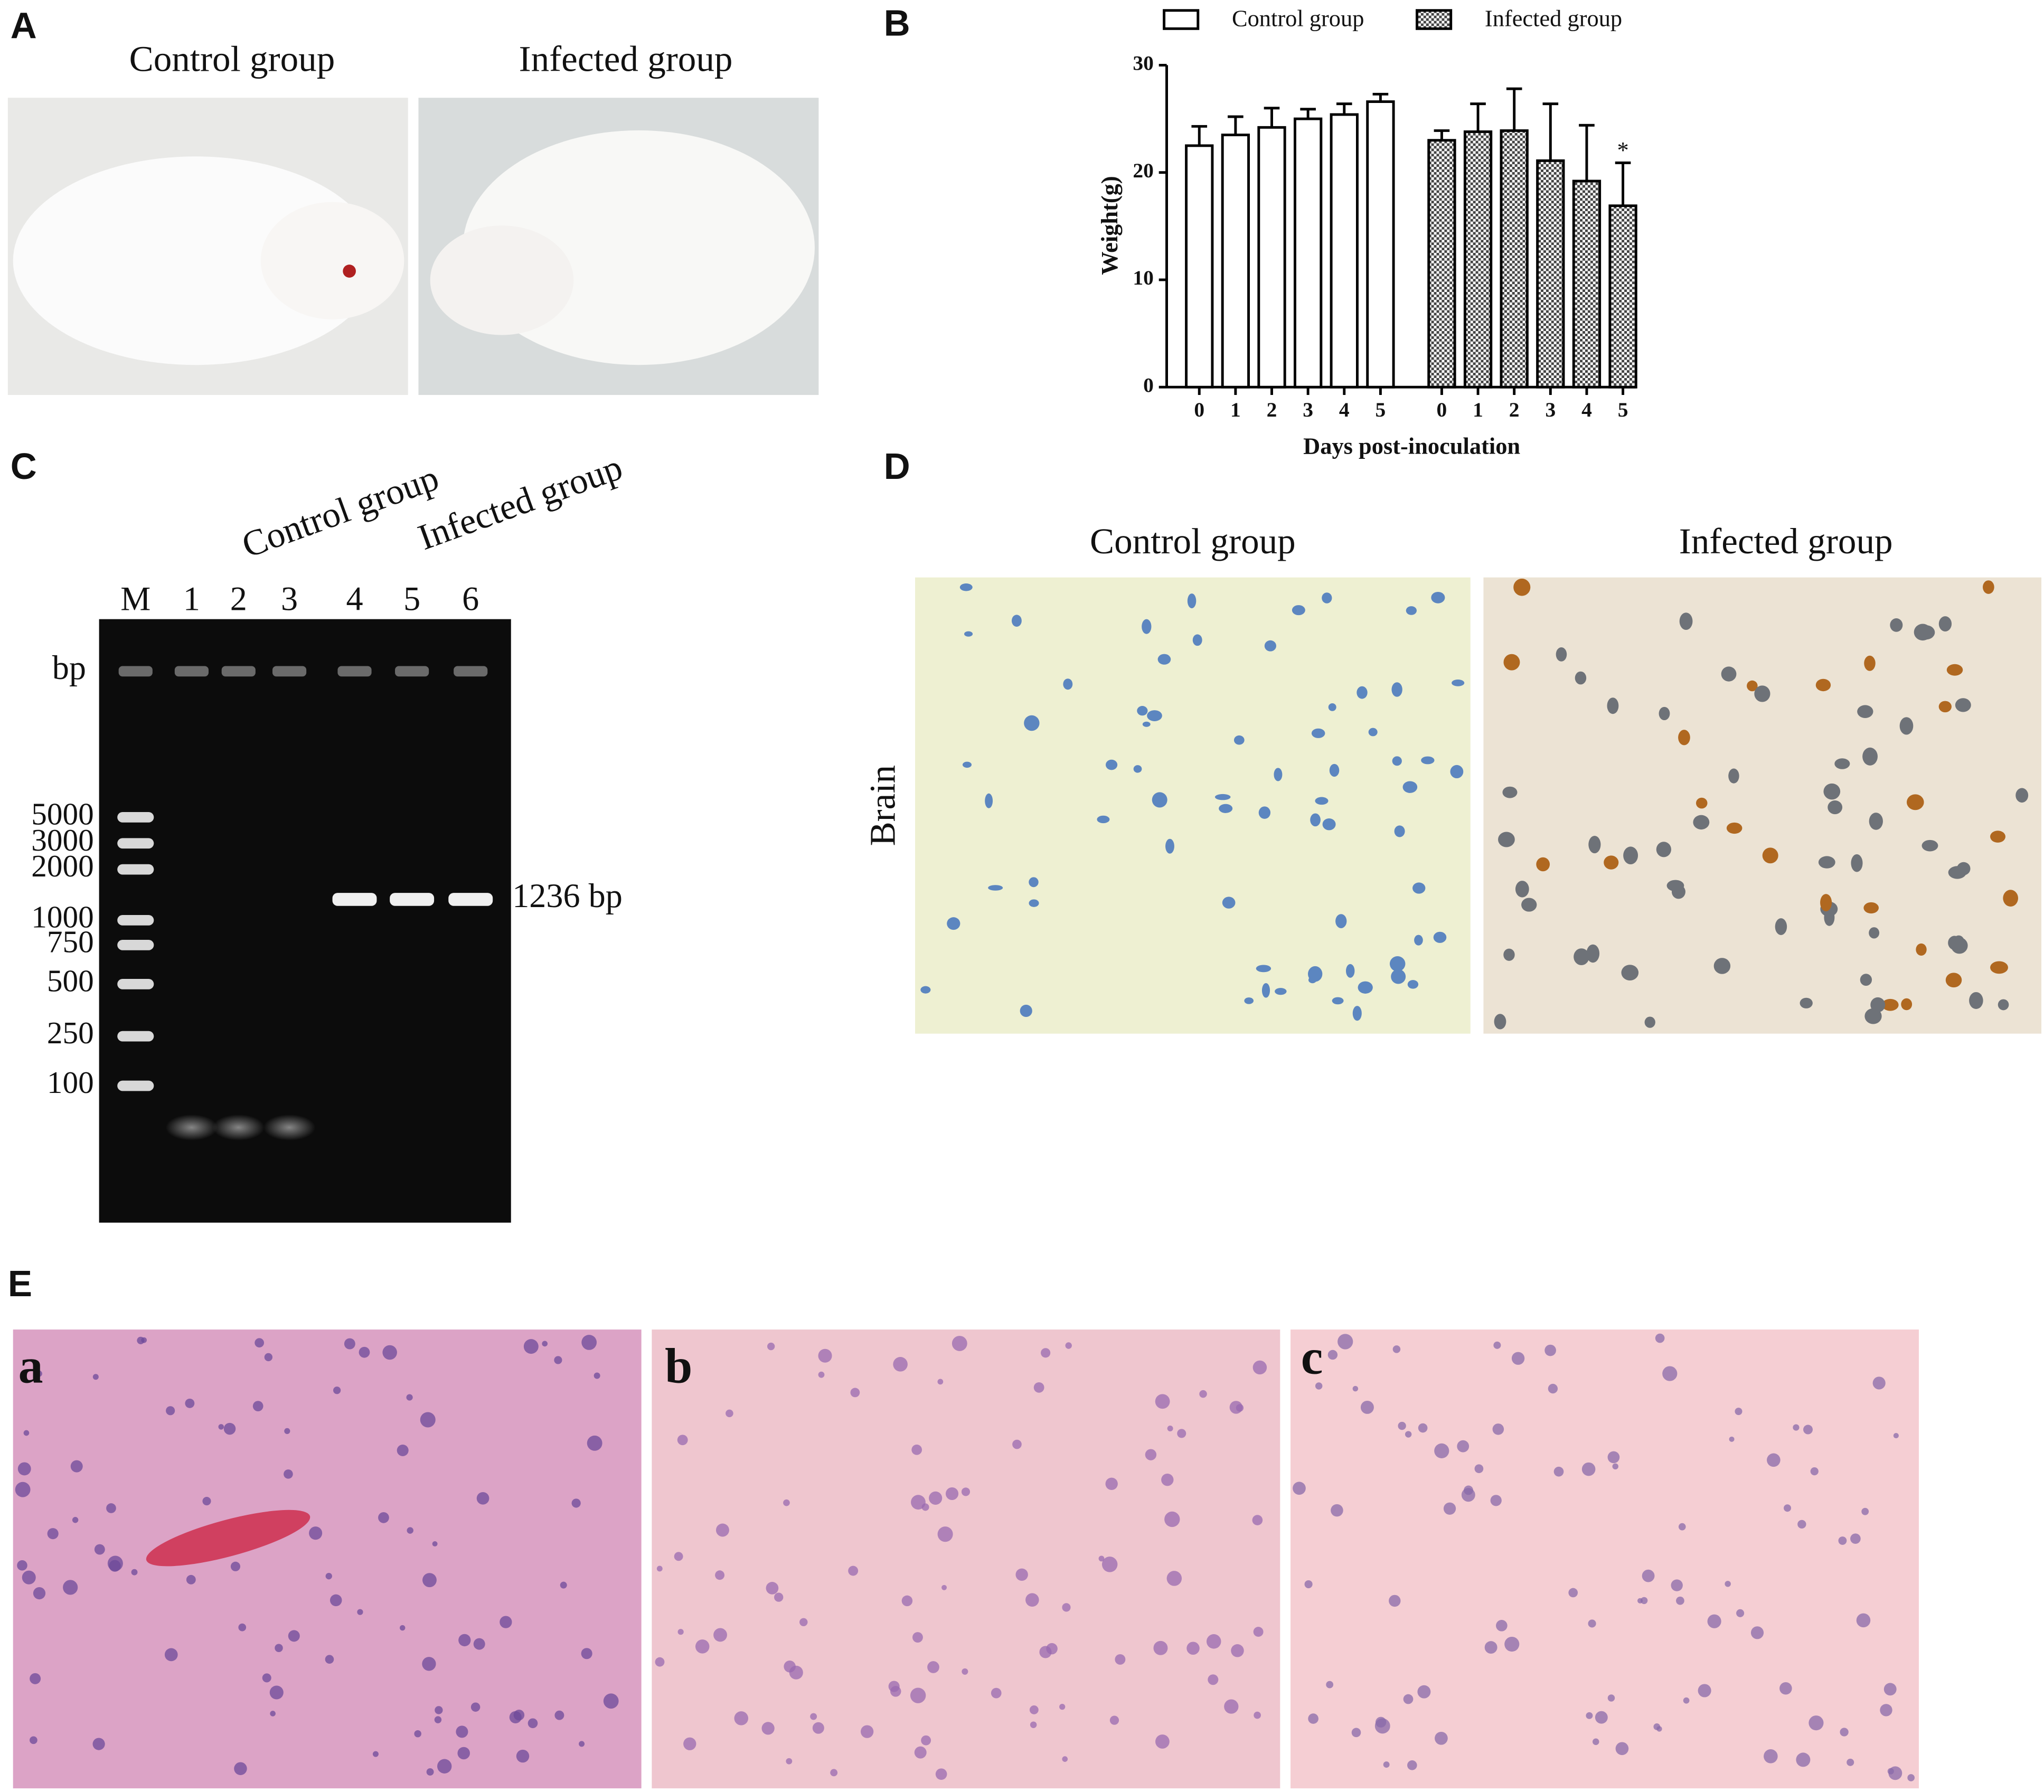 The height and width of the screenshot is (1792, 2044). I want to click on ihc-control-image, so click(1193, 805).